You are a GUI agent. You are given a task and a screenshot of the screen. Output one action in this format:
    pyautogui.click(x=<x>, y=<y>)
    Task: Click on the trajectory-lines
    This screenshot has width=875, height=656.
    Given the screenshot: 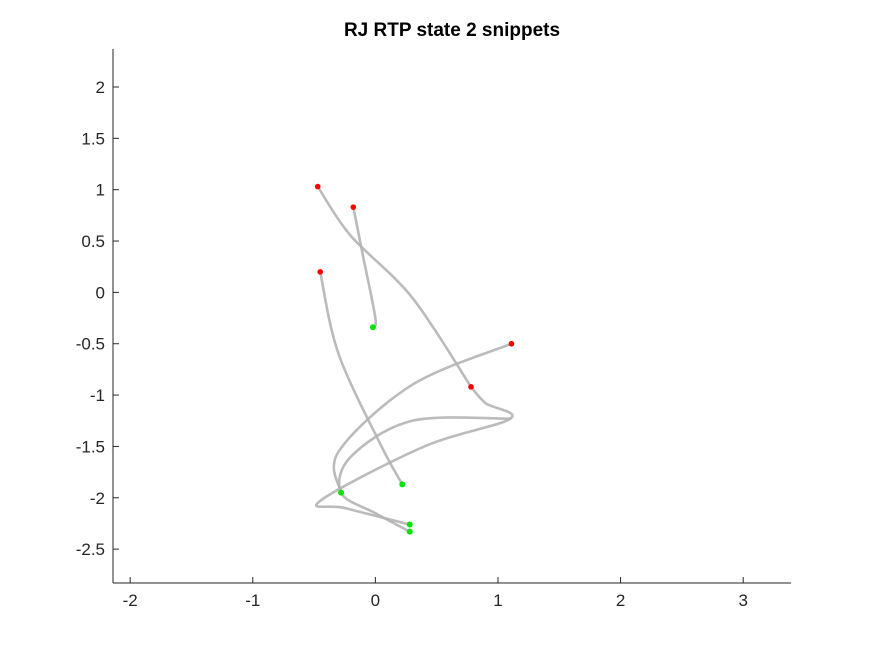 What is the action you would take?
    pyautogui.click(x=414, y=359)
    